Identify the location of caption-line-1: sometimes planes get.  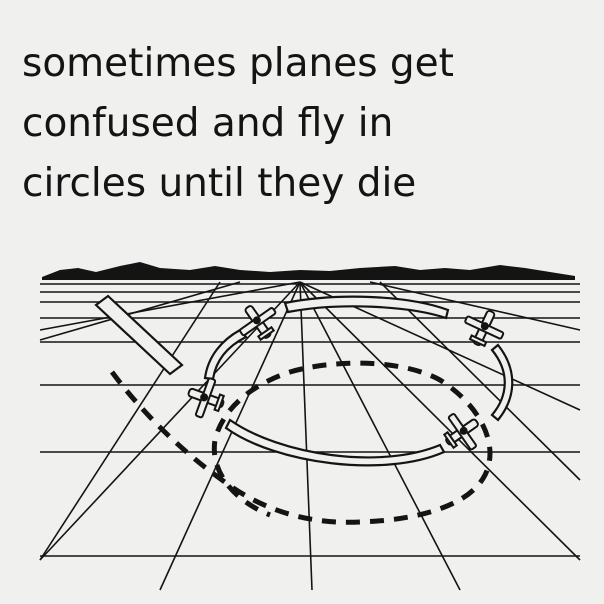
(238, 63).